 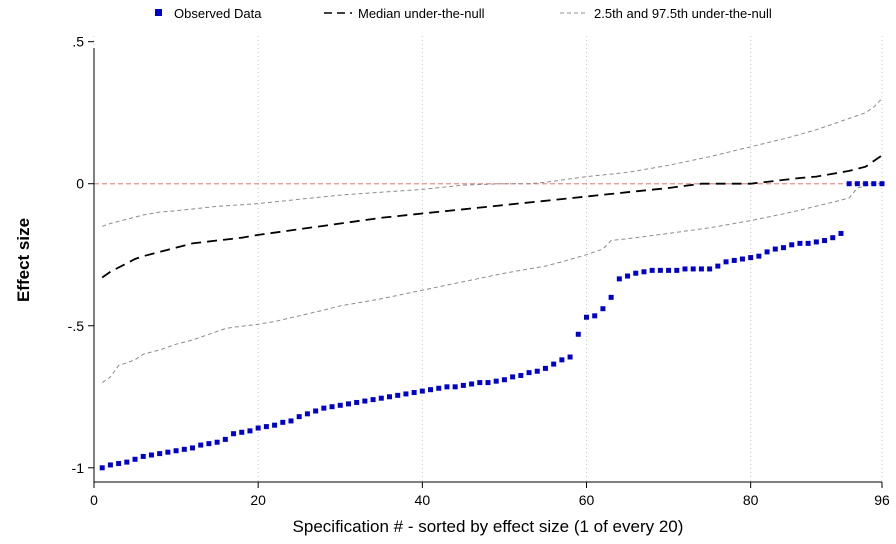 I want to click on x-tick-label: 0, so click(x=94, y=500).